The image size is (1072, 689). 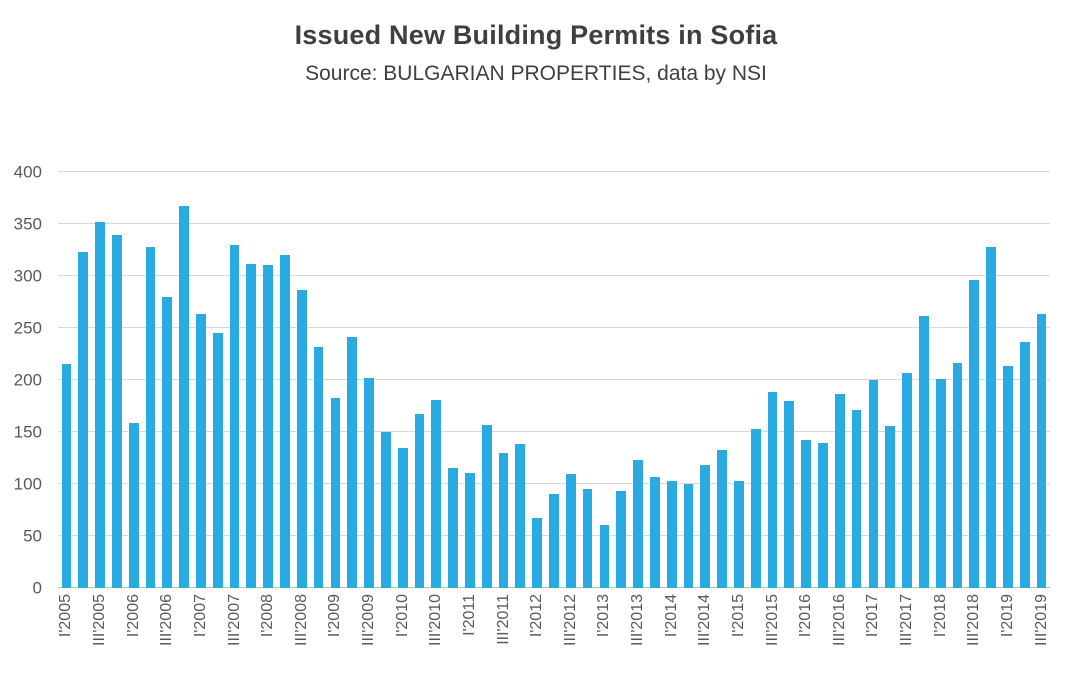 I want to click on y-tick-label: 400, so click(x=27, y=172).